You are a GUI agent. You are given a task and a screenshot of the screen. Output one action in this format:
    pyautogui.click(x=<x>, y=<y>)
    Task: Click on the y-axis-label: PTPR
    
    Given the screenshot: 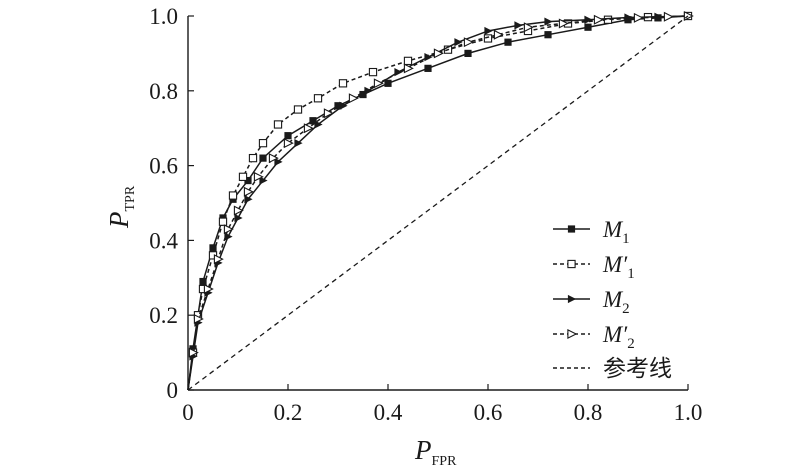 What is the action you would take?
    pyautogui.click(x=121, y=207)
    